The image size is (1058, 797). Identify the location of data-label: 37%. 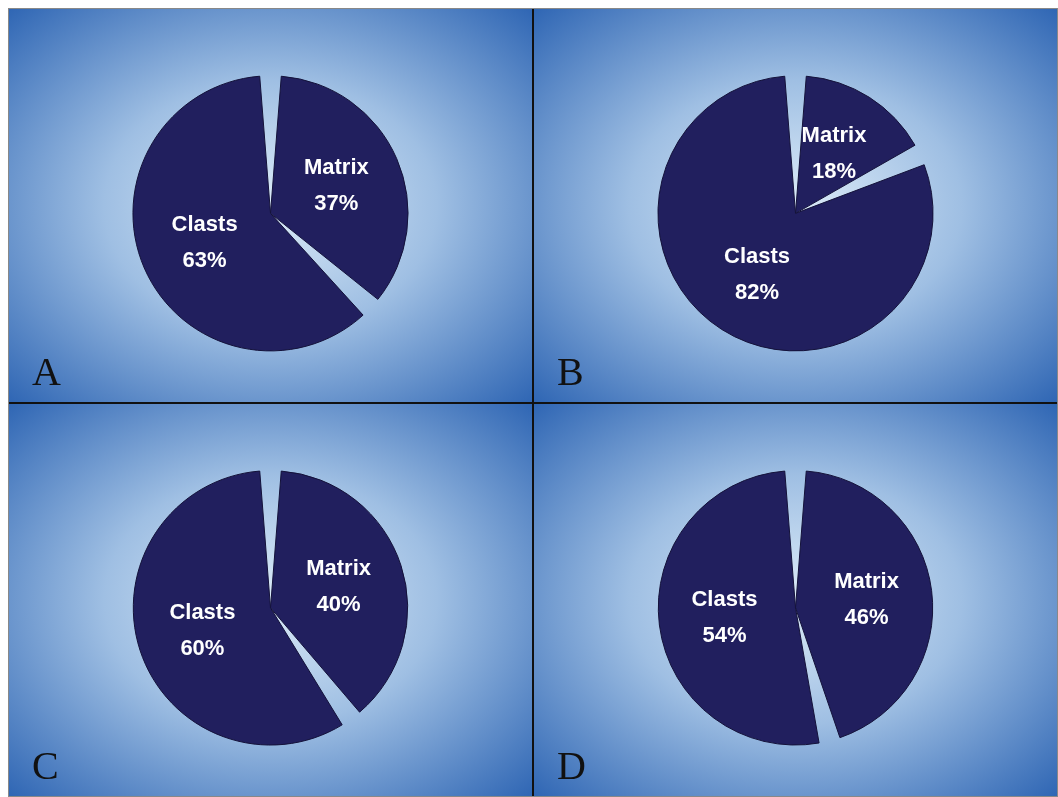
(336, 203).